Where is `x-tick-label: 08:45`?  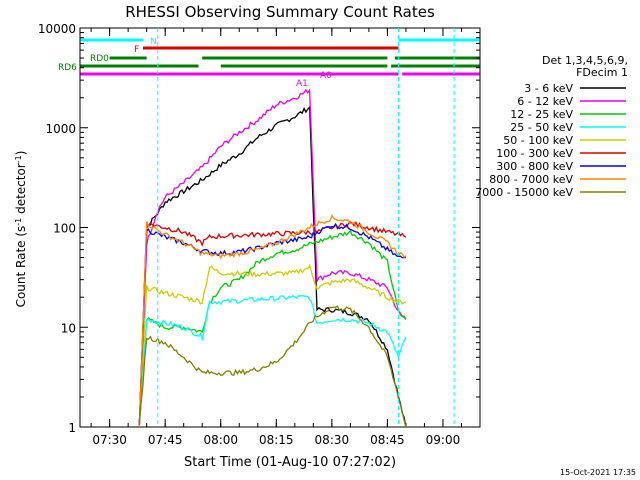
x-tick-label: 08:45 is located at coordinates (387, 440).